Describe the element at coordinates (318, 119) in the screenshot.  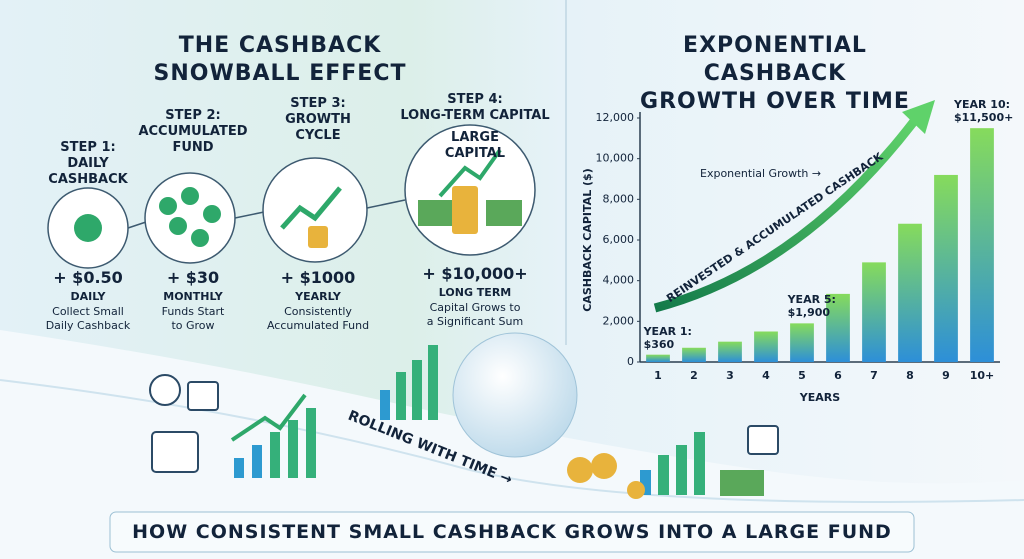
I see `step-heading: STEP 3: GROWTH CYCLE` at that location.